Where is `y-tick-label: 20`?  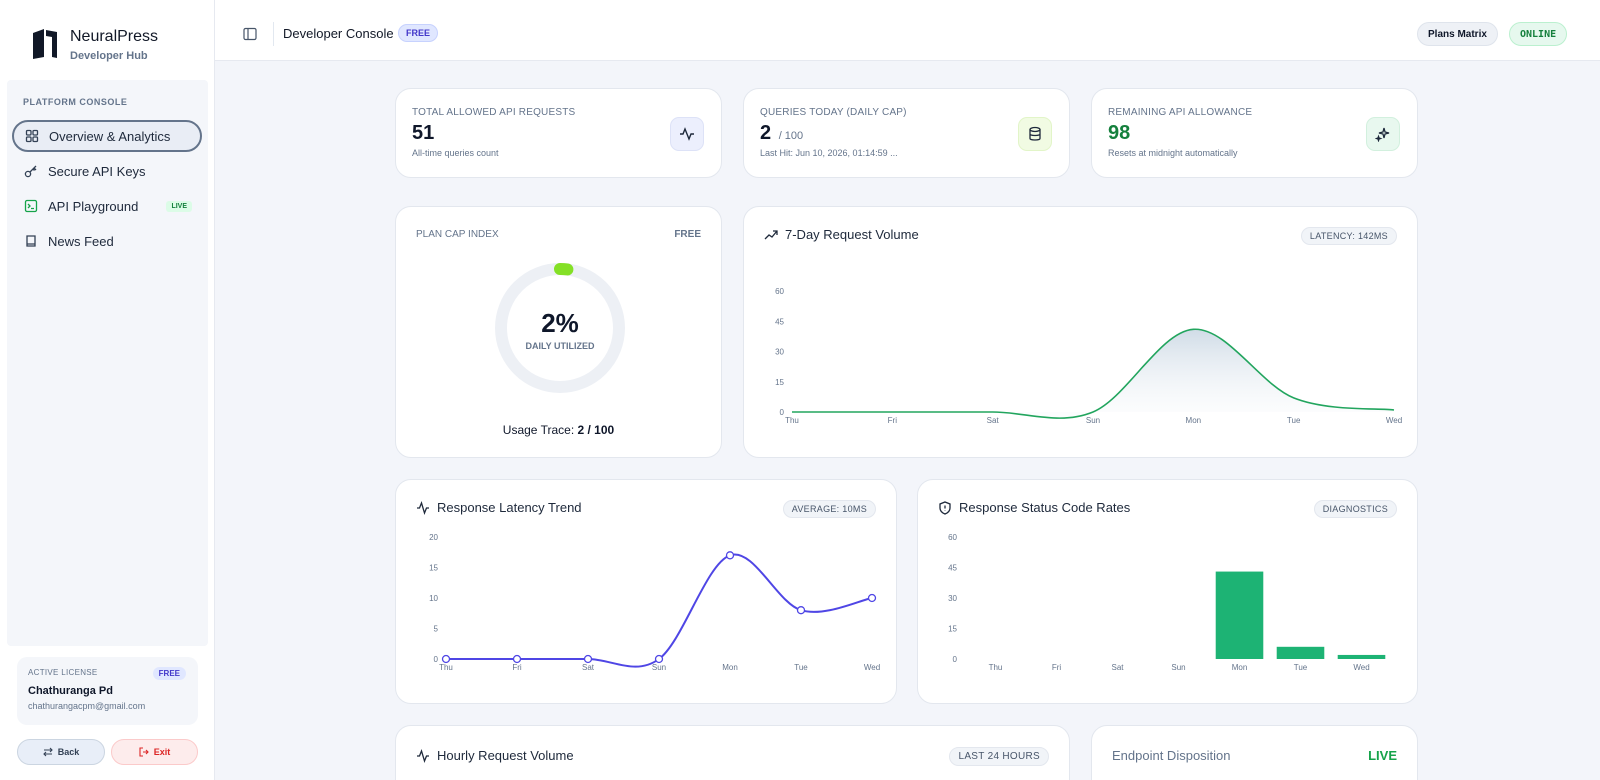 y-tick-label: 20 is located at coordinates (433, 537).